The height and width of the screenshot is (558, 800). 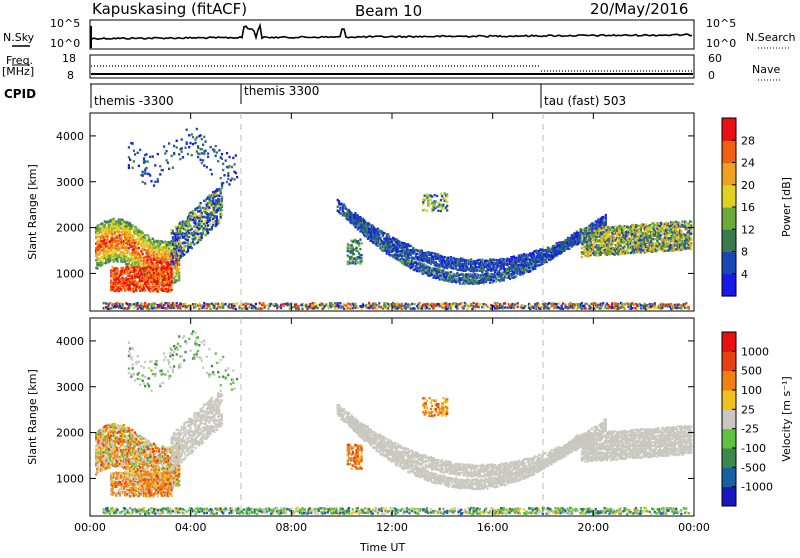 What do you see at coordinates (19, 37) in the screenshot?
I see `nsky-label: N.Sky` at bounding box center [19, 37].